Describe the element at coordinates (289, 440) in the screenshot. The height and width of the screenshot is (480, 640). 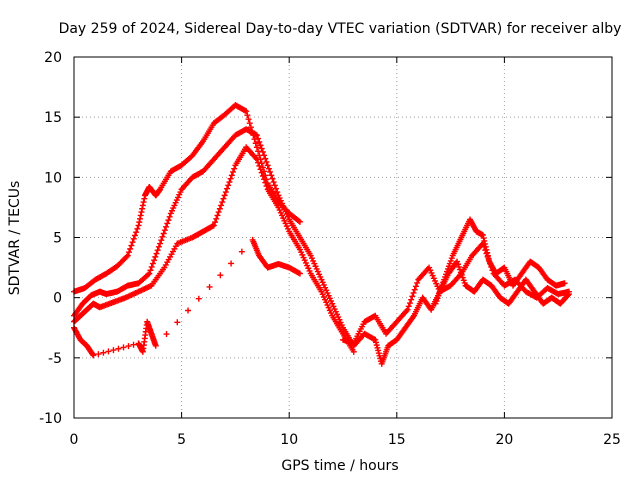
I see `x-tick-label: 10` at that location.